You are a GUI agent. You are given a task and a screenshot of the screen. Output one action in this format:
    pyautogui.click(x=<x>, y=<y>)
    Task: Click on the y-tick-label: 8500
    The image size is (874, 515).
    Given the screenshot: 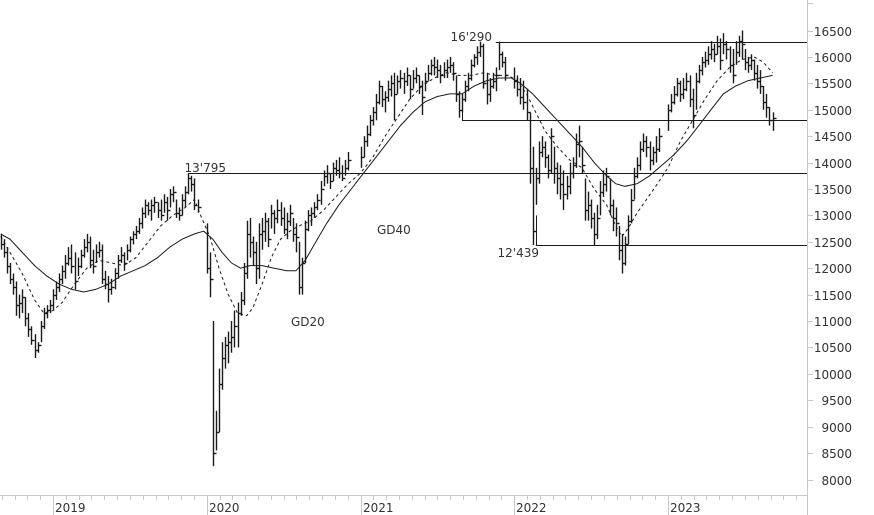 What is the action you would take?
    pyautogui.click(x=836, y=454)
    